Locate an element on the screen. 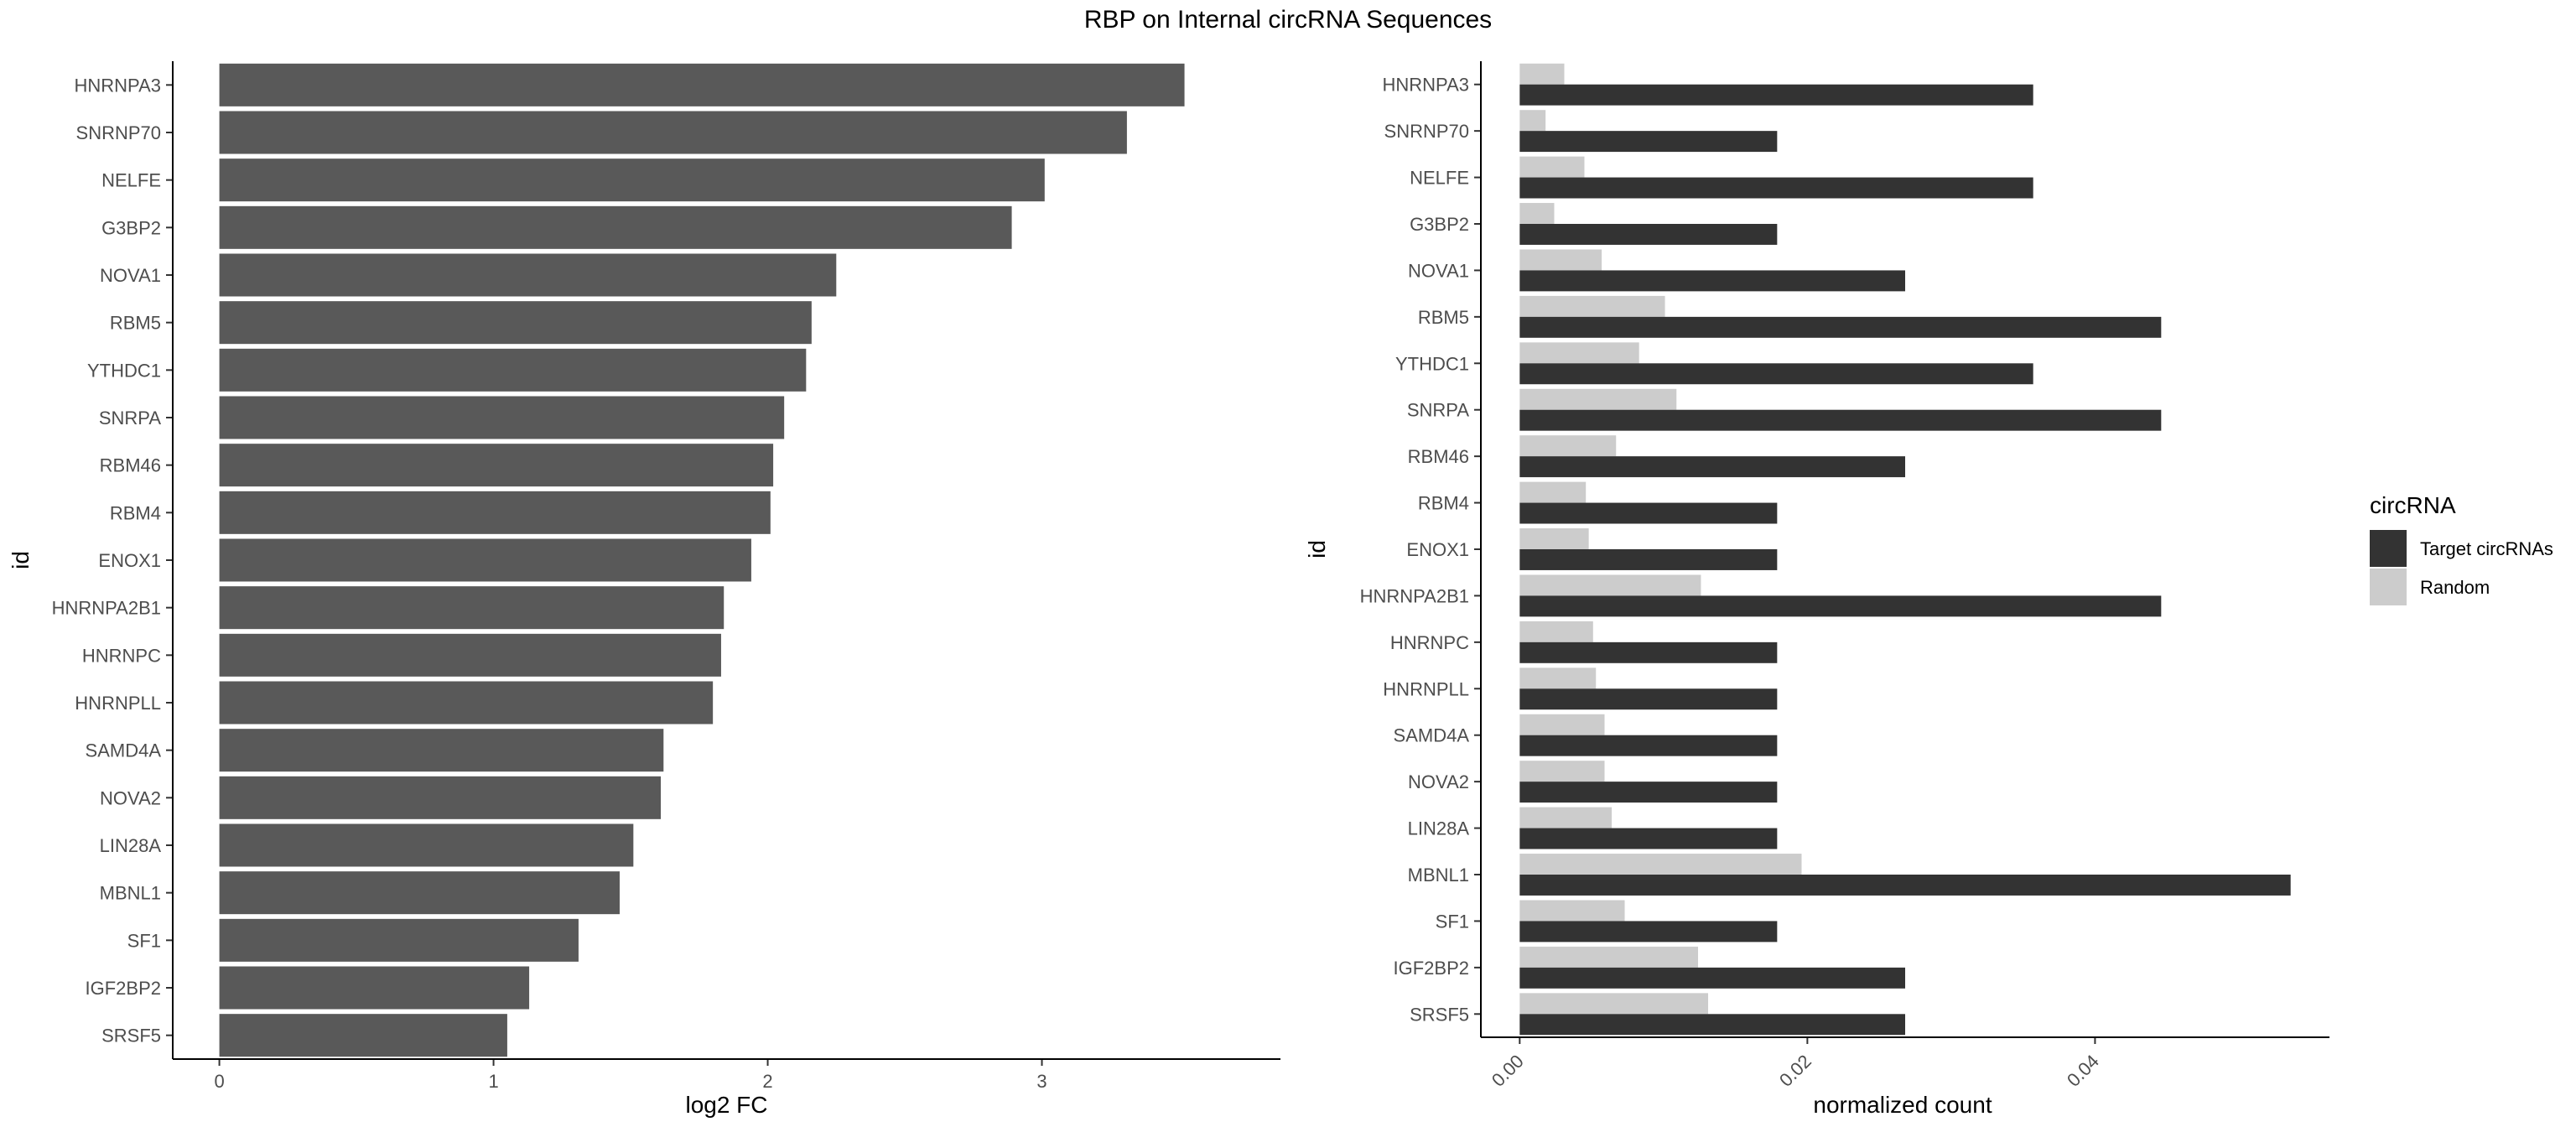  bar-fc-lin28a is located at coordinates (426, 845).